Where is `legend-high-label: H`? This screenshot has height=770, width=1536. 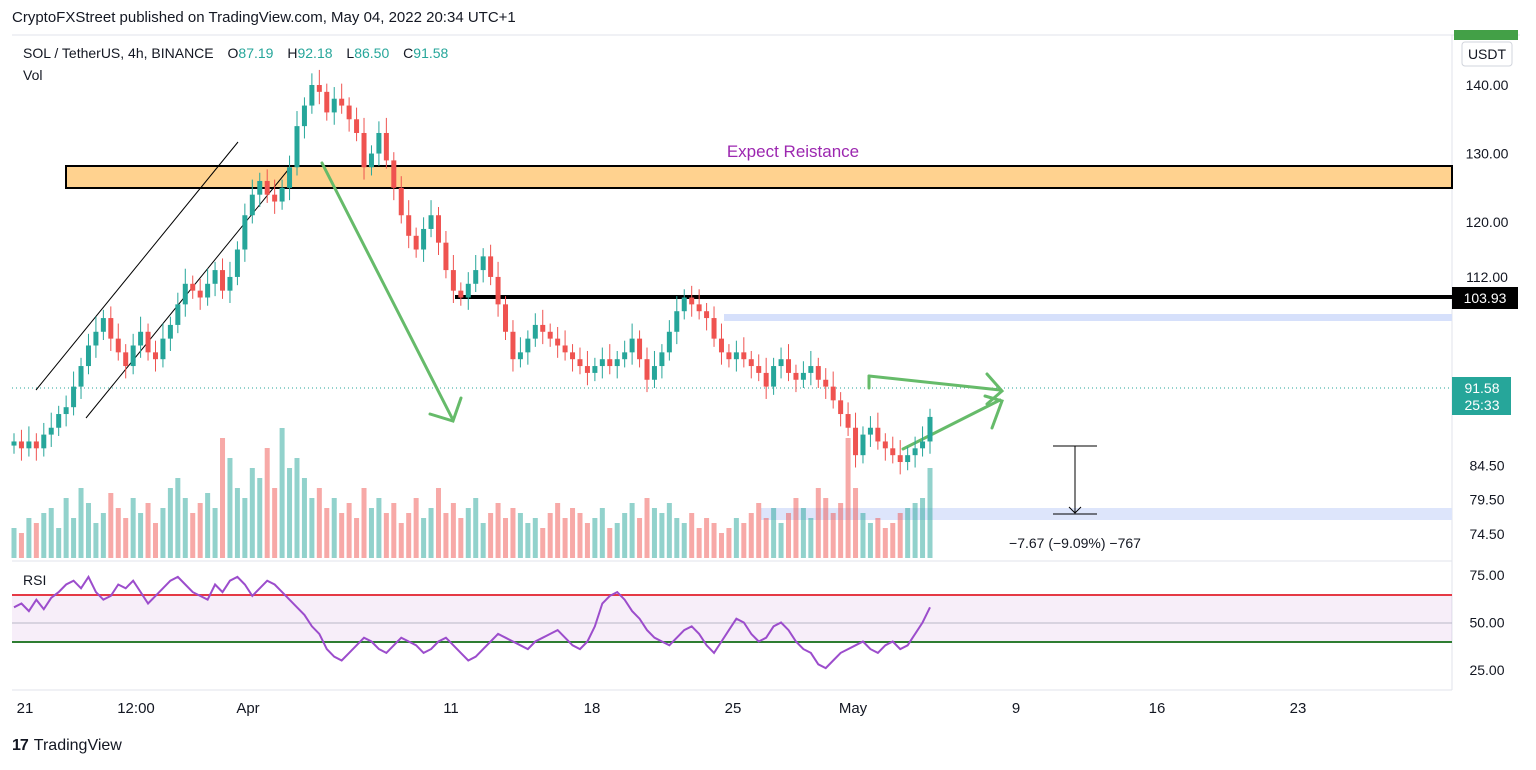
legend-high-label: H is located at coordinates (292, 53).